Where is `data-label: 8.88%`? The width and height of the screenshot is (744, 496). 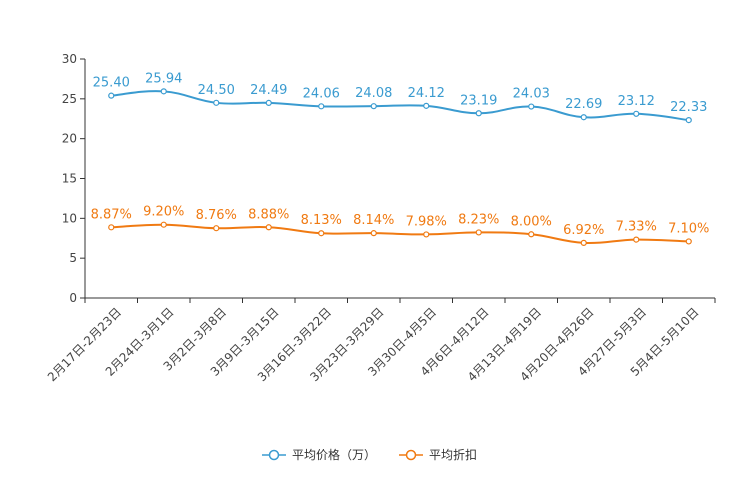 data-label: 8.88% is located at coordinates (268, 214).